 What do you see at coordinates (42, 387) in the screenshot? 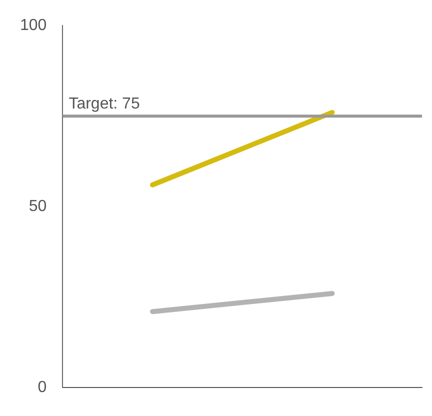
I see `y-tick-label: 0` at bounding box center [42, 387].